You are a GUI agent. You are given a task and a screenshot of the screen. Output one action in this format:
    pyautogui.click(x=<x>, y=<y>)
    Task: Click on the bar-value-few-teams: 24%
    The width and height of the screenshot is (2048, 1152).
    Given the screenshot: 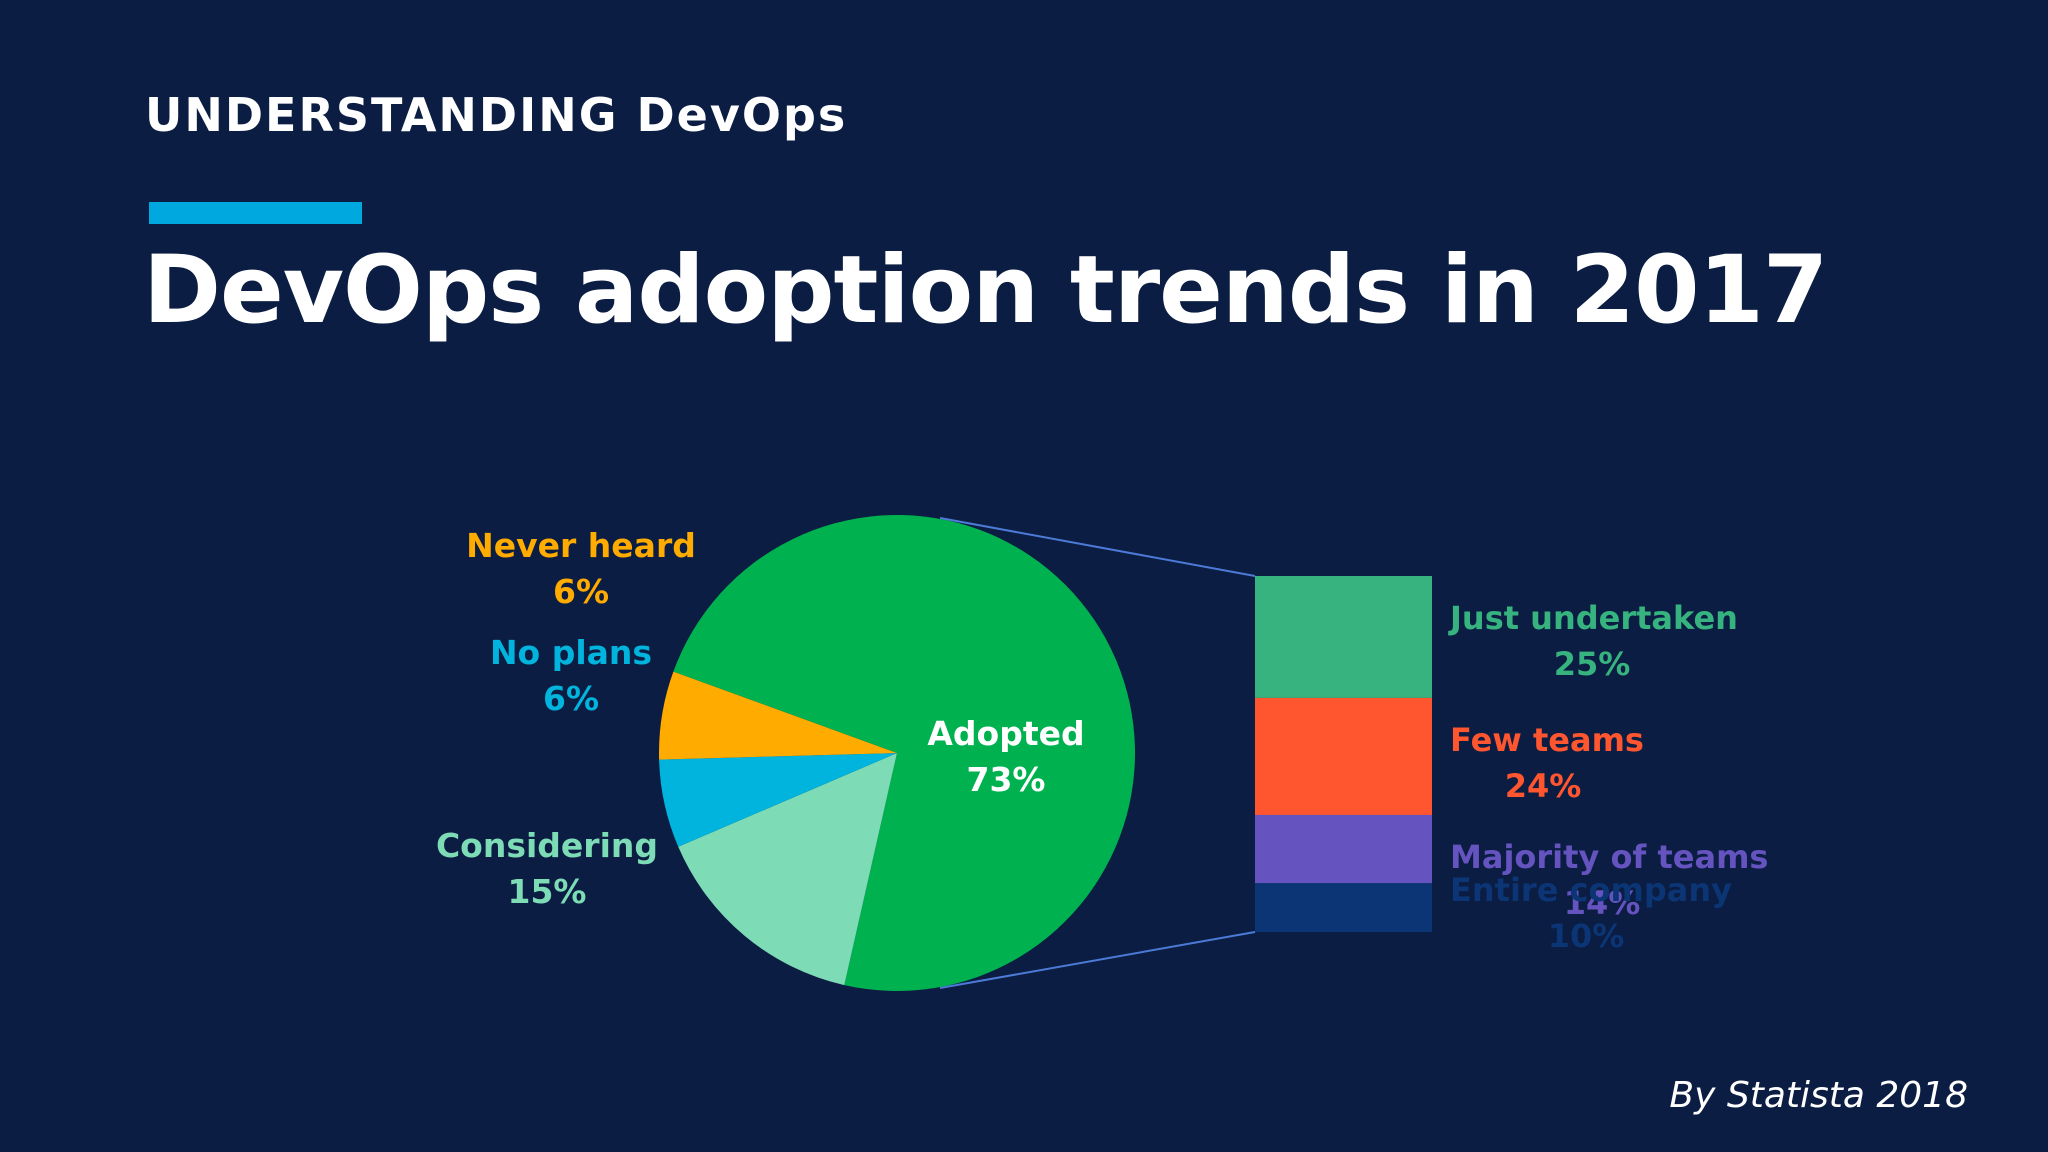 What is the action you would take?
    pyautogui.click(x=1543, y=786)
    